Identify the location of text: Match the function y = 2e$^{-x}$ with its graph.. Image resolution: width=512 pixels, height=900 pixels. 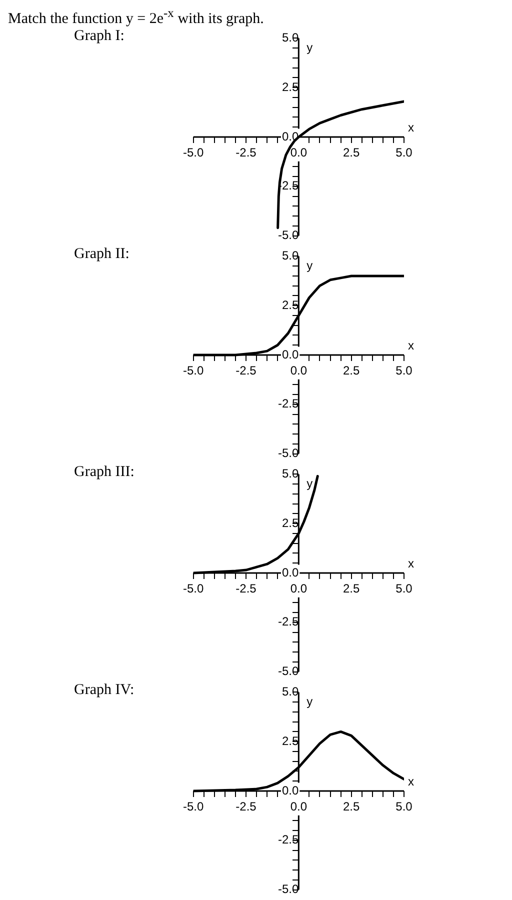
(136, 17).